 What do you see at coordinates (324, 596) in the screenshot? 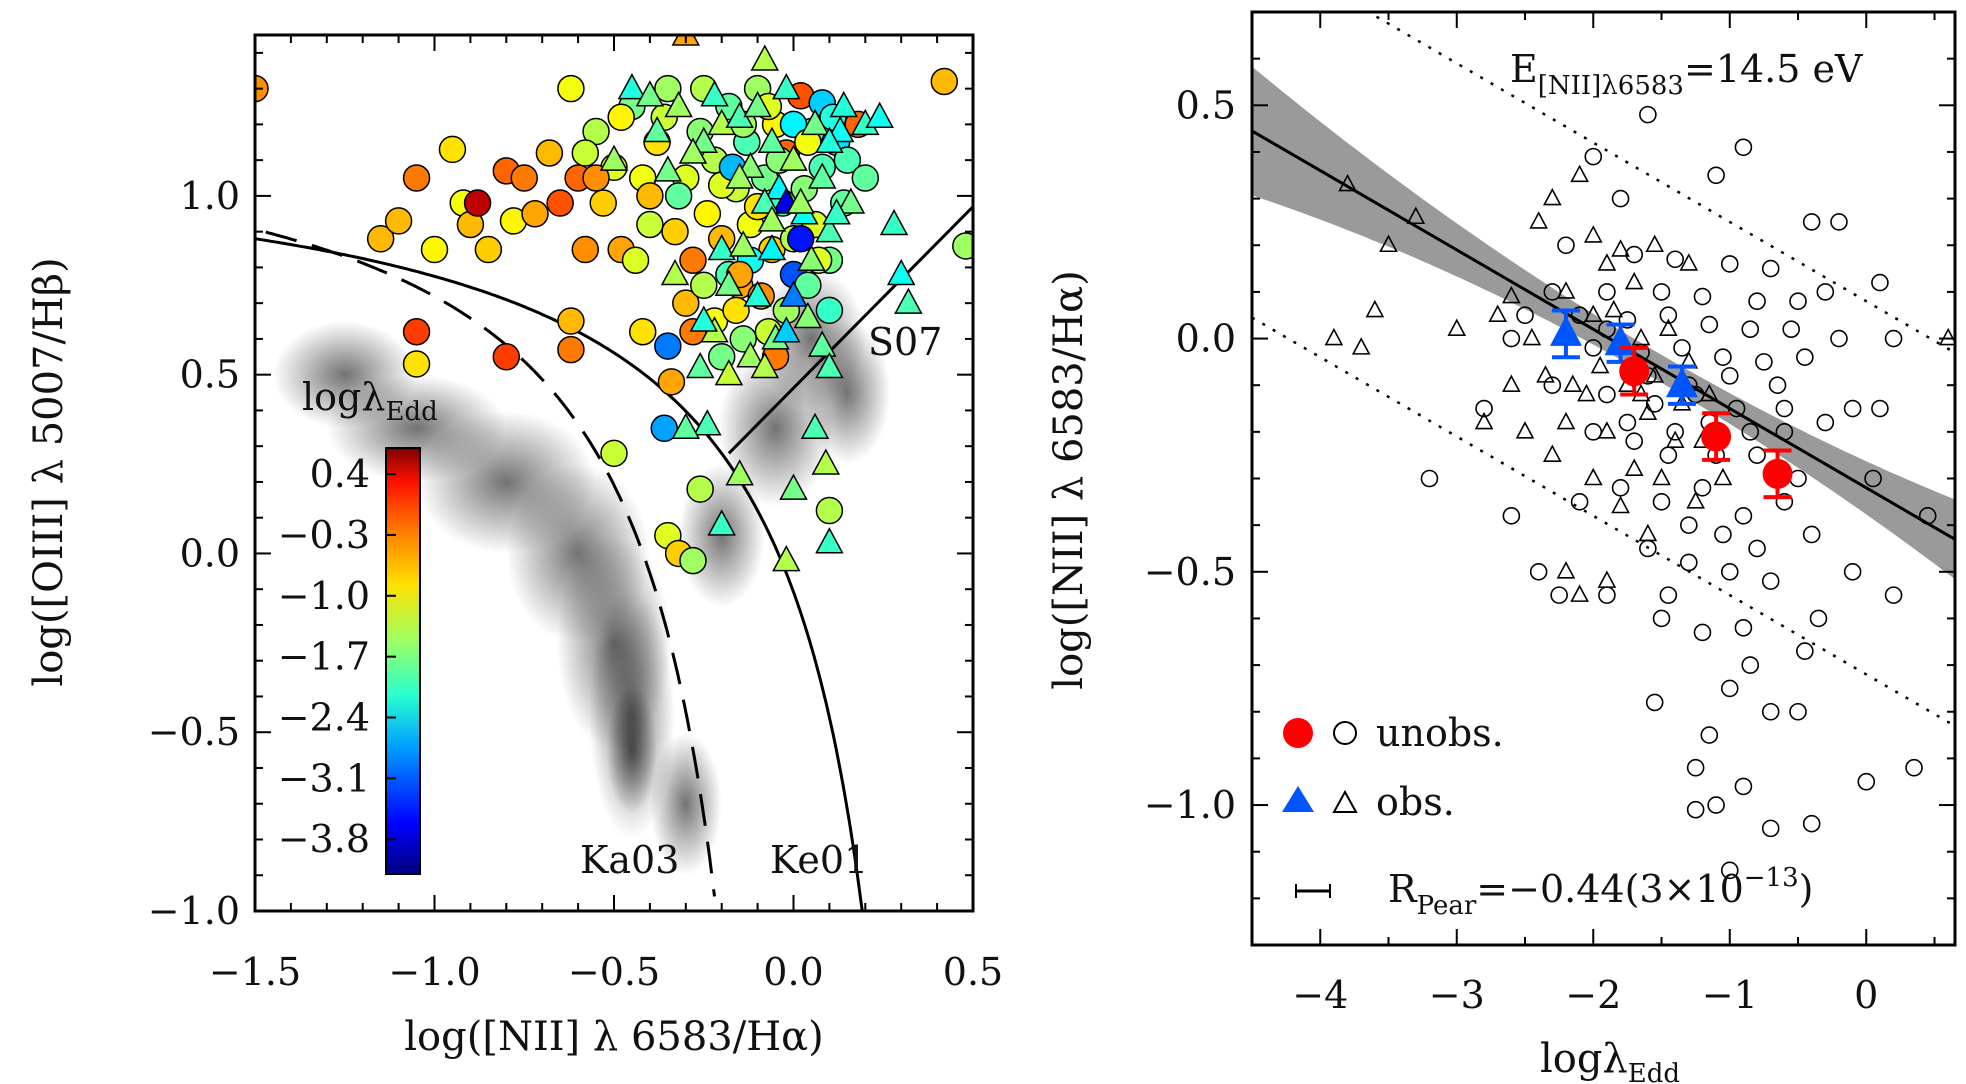
I see `colorbar-tick-label-2: −1.0` at bounding box center [324, 596].